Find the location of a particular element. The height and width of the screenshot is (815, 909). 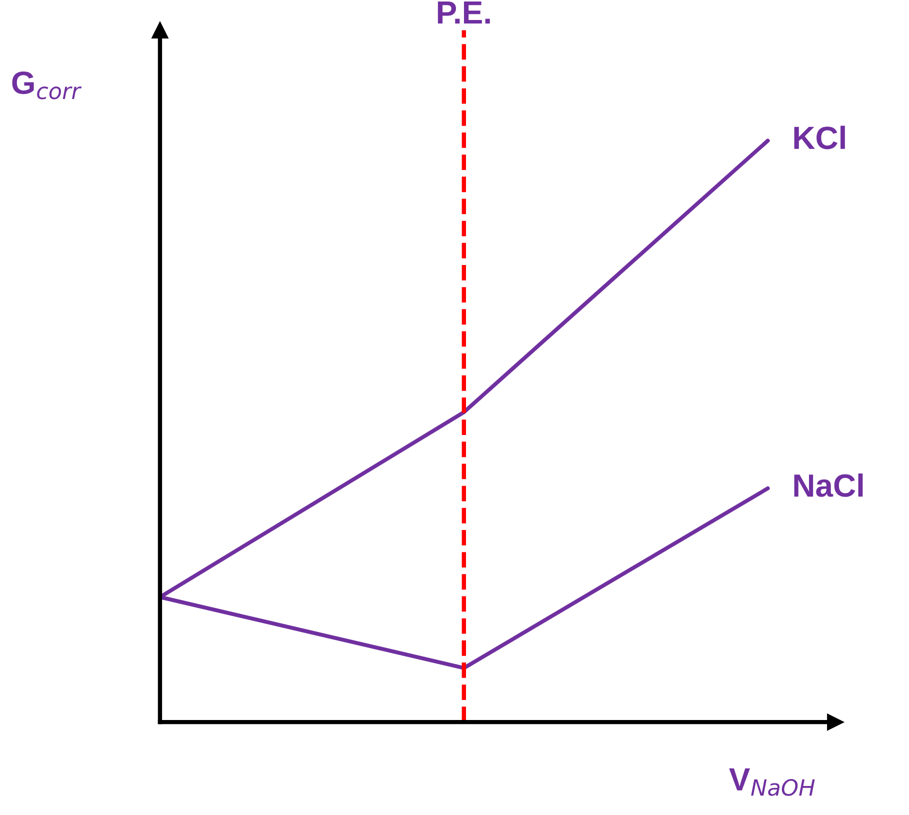

series-label: KCl is located at coordinates (819, 138).